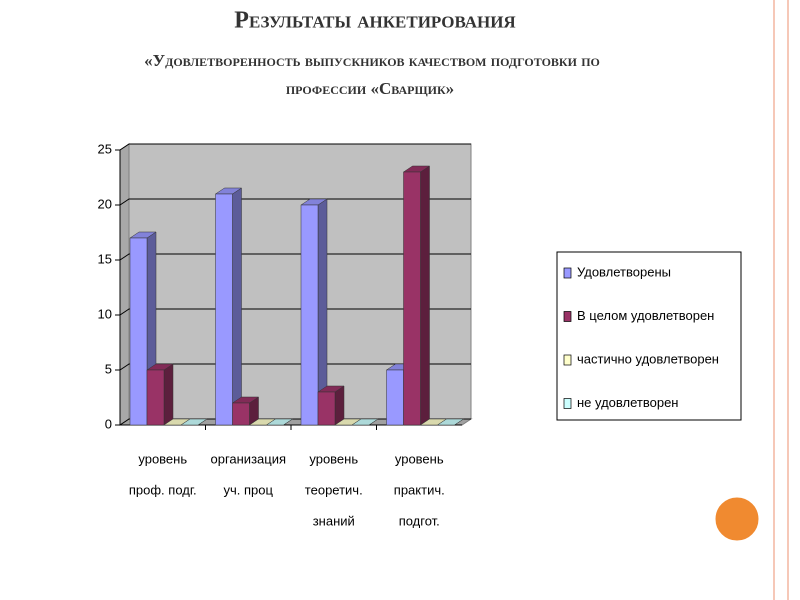 The width and height of the screenshot is (800, 600). Describe the element at coordinates (645, 315) in the screenshot. I see `legend-label: В целом удовлетворен` at that location.